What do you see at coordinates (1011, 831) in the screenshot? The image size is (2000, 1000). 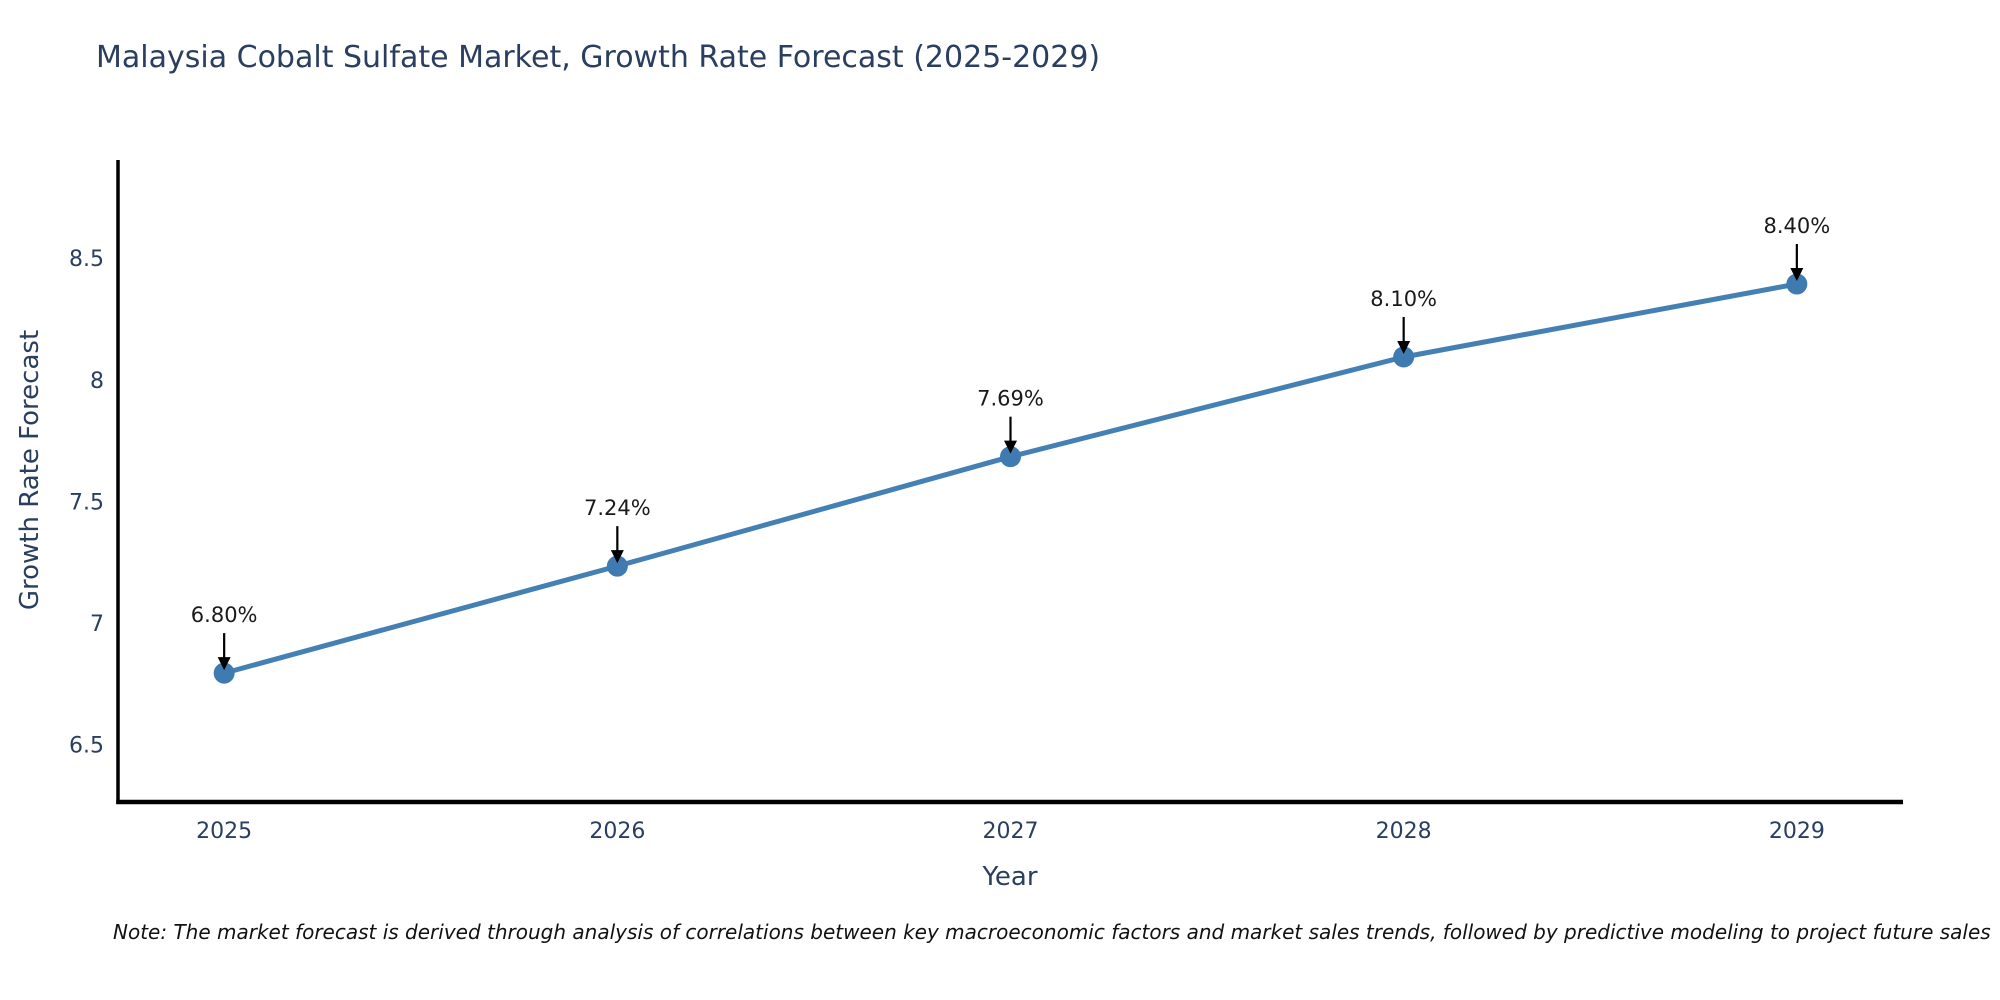 I see `x-tick-label: 2027` at bounding box center [1011, 831].